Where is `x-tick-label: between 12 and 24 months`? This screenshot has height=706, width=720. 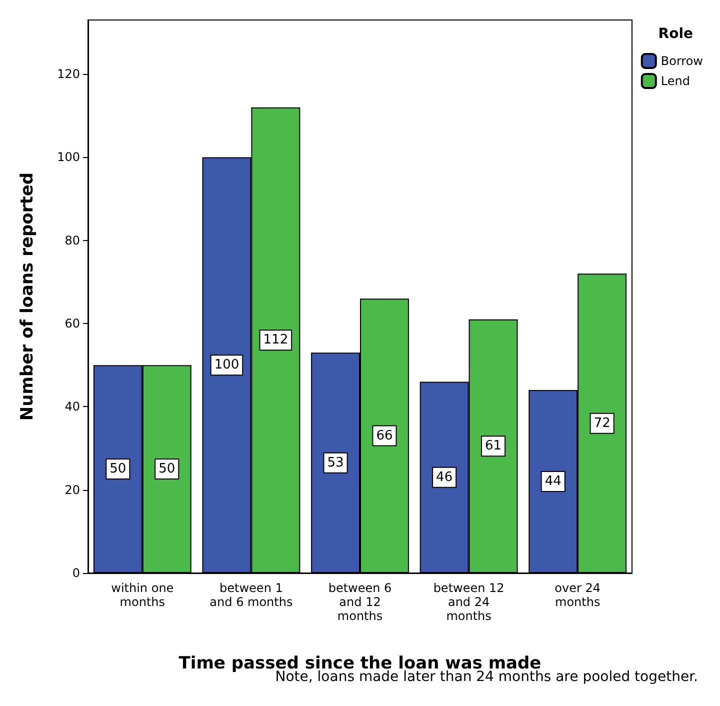
x-tick-label: between 12 and 24 months is located at coordinates (468, 602).